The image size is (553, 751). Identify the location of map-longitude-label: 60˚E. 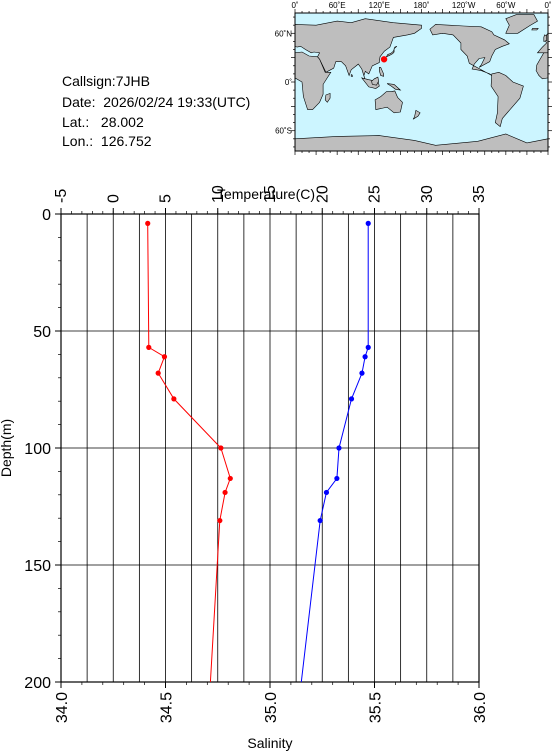
(337, 5).